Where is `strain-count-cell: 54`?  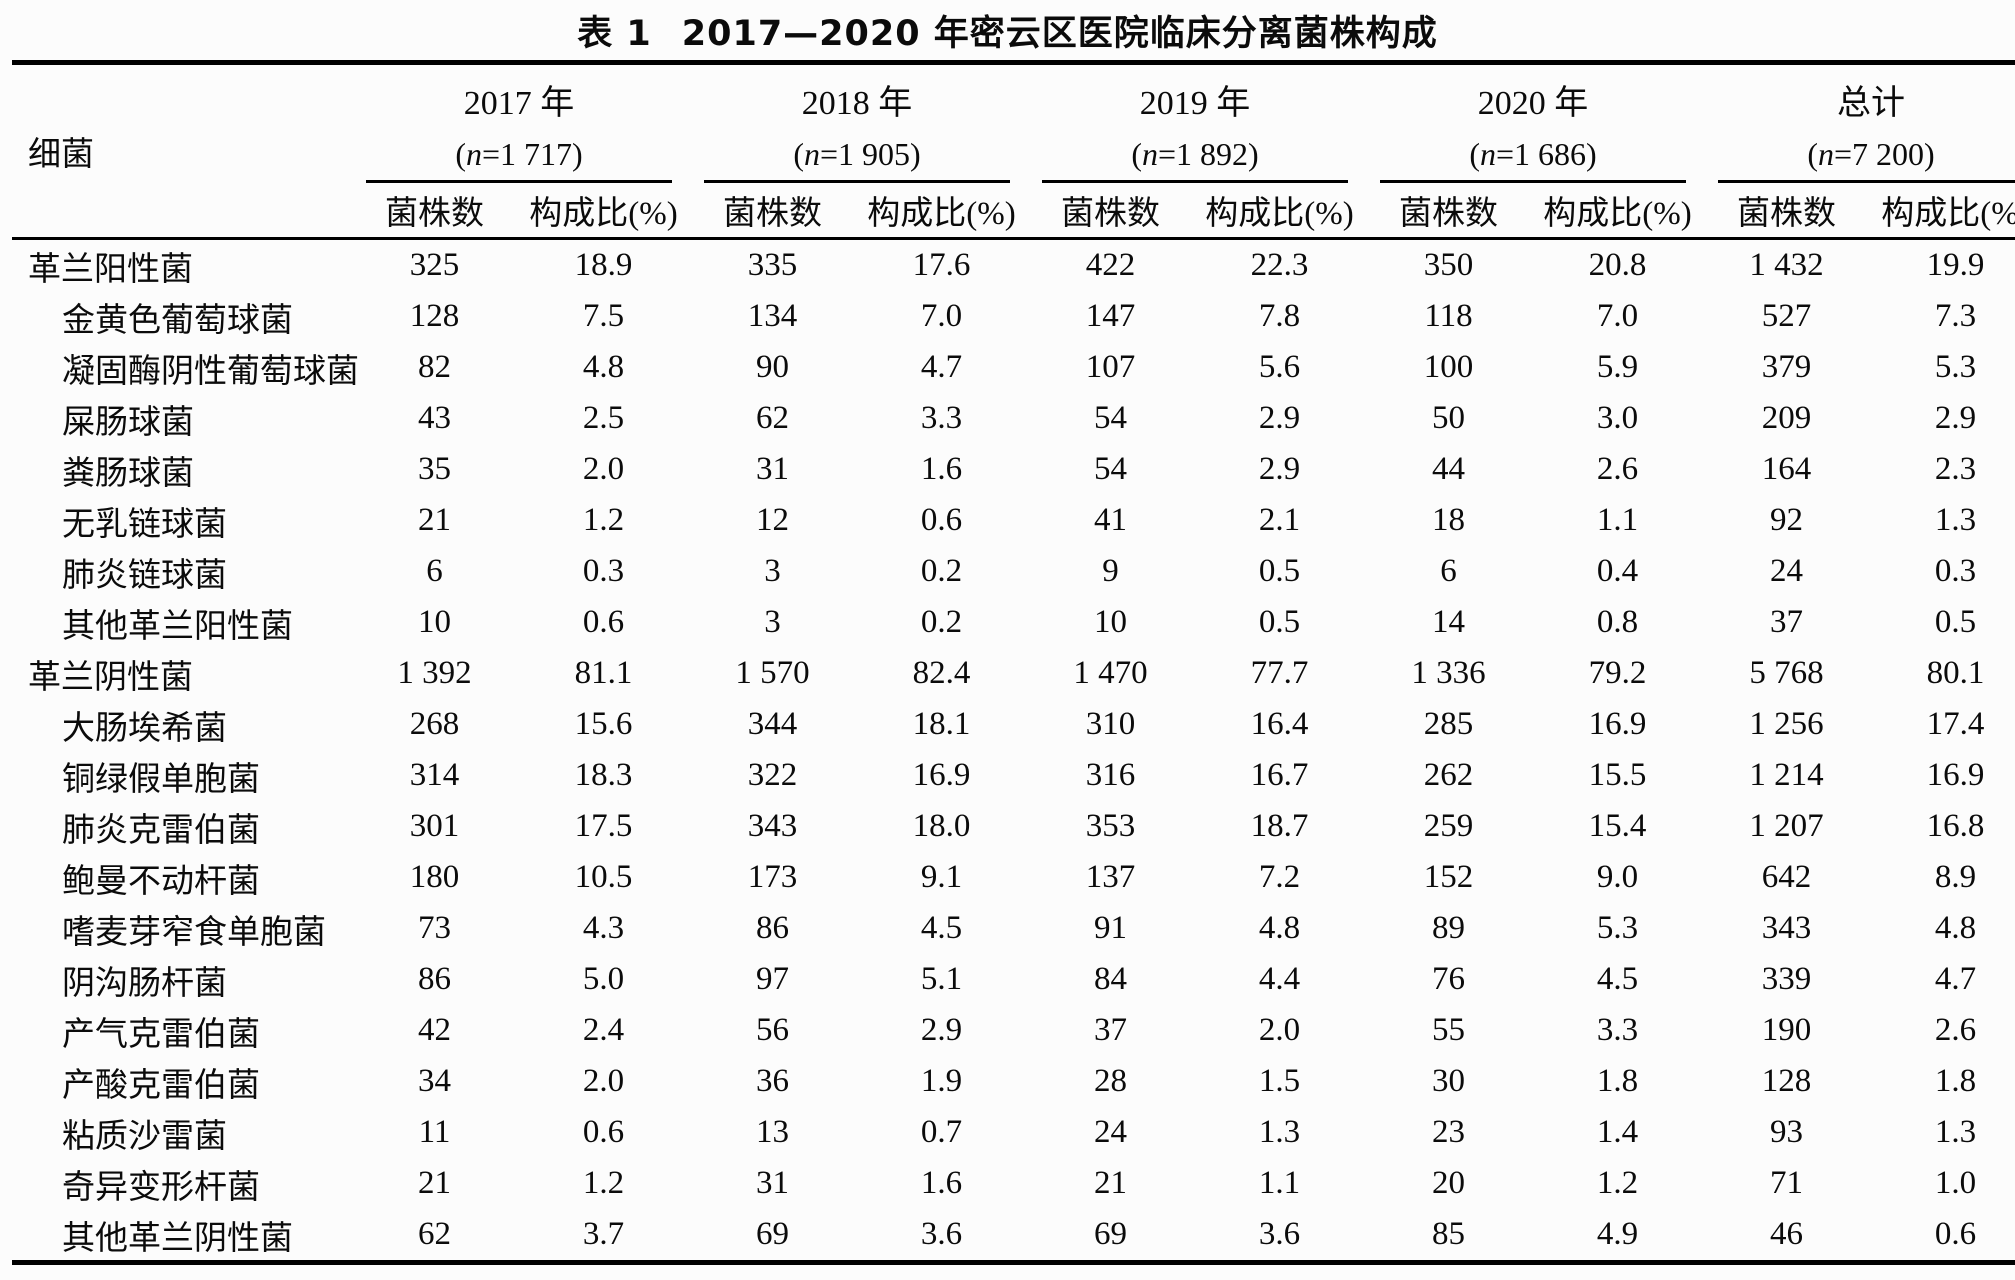
strain-count-cell: 54 is located at coordinates (1110, 418).